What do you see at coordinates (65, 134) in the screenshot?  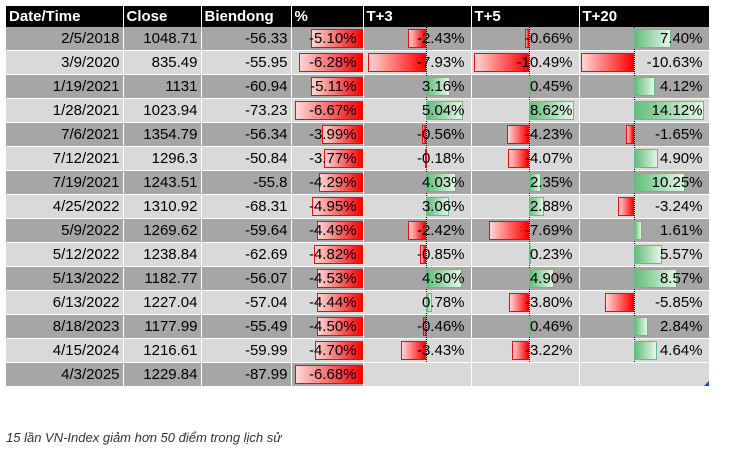 I see `cell-date: 7/6/2021` at bounding box center [65, 134].